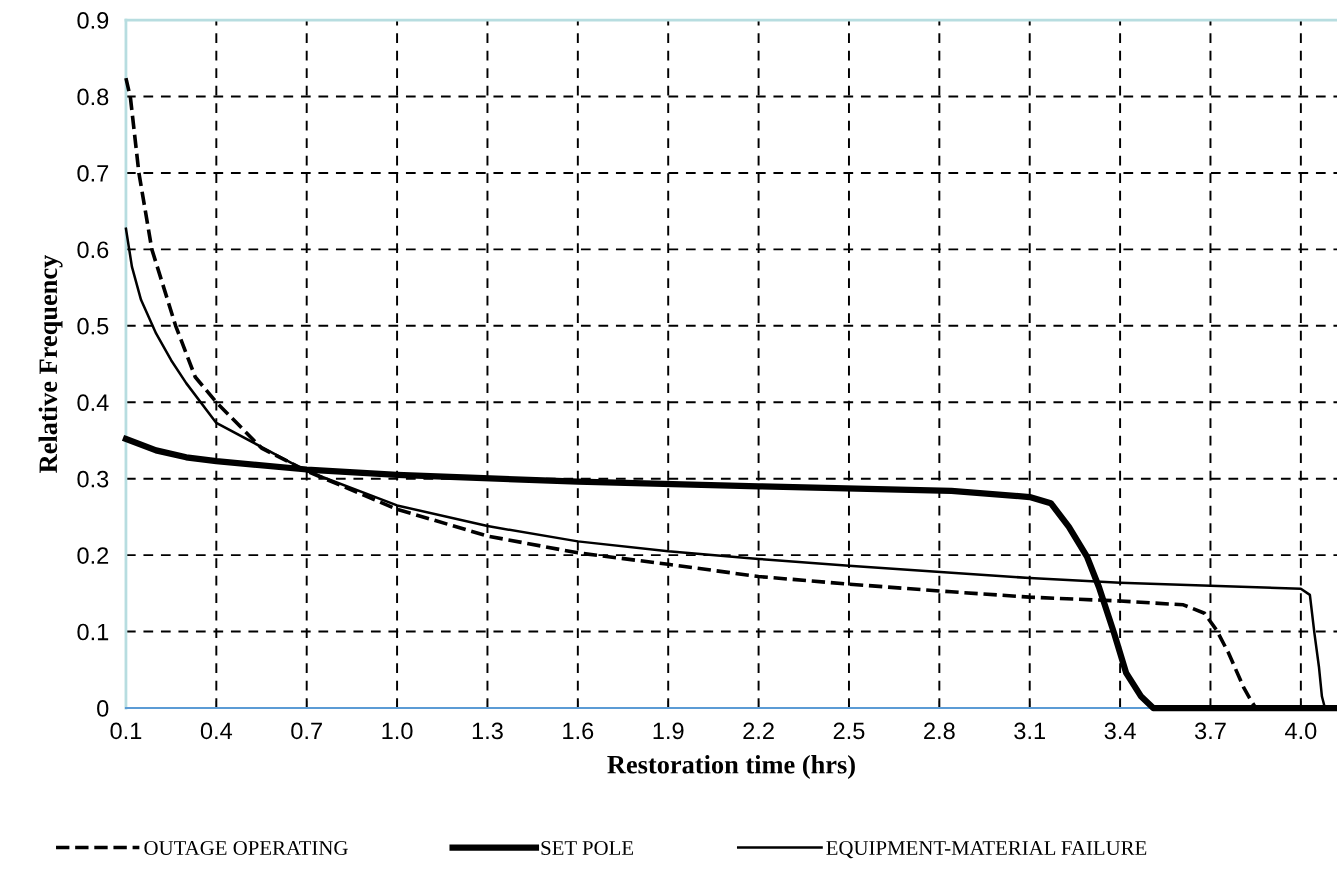  What do you see at coordinates (1300, 731) in the screenshot?
I see `x-tick-label: 4.0` at bounding box center [1300, 731].